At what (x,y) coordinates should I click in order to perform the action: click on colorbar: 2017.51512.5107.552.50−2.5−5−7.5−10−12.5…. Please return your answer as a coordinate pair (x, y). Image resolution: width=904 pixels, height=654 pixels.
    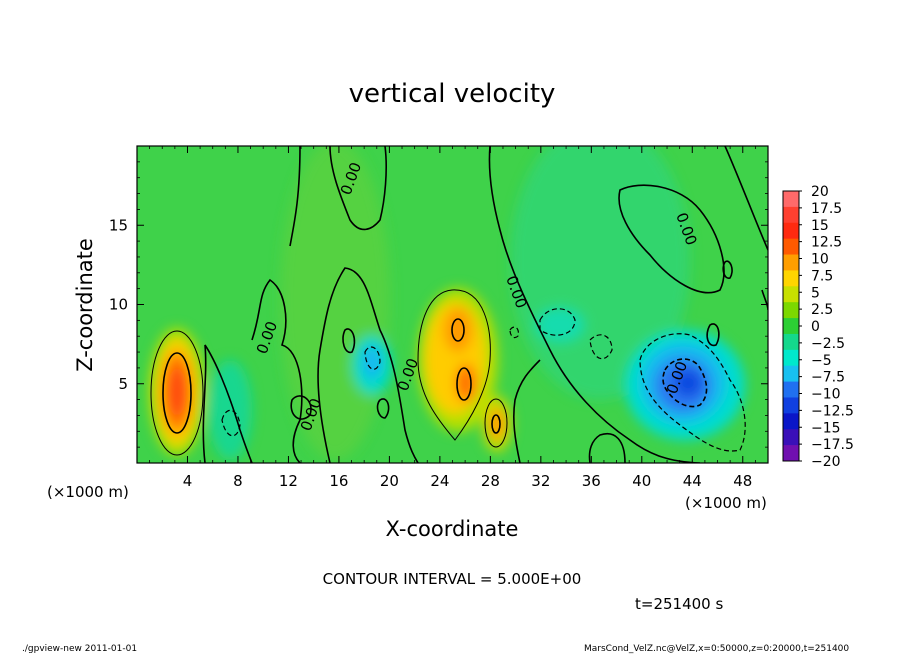
    Looking at the image, I should click on (818, 327).